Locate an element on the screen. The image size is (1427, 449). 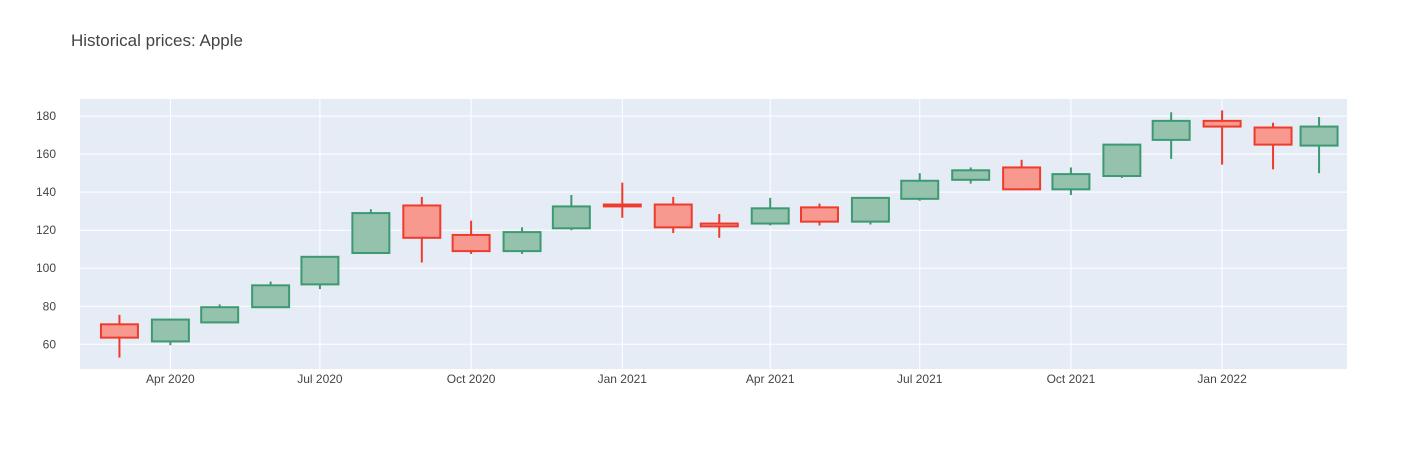
y-tick-label: 80 is located at coordinates (50, 306).